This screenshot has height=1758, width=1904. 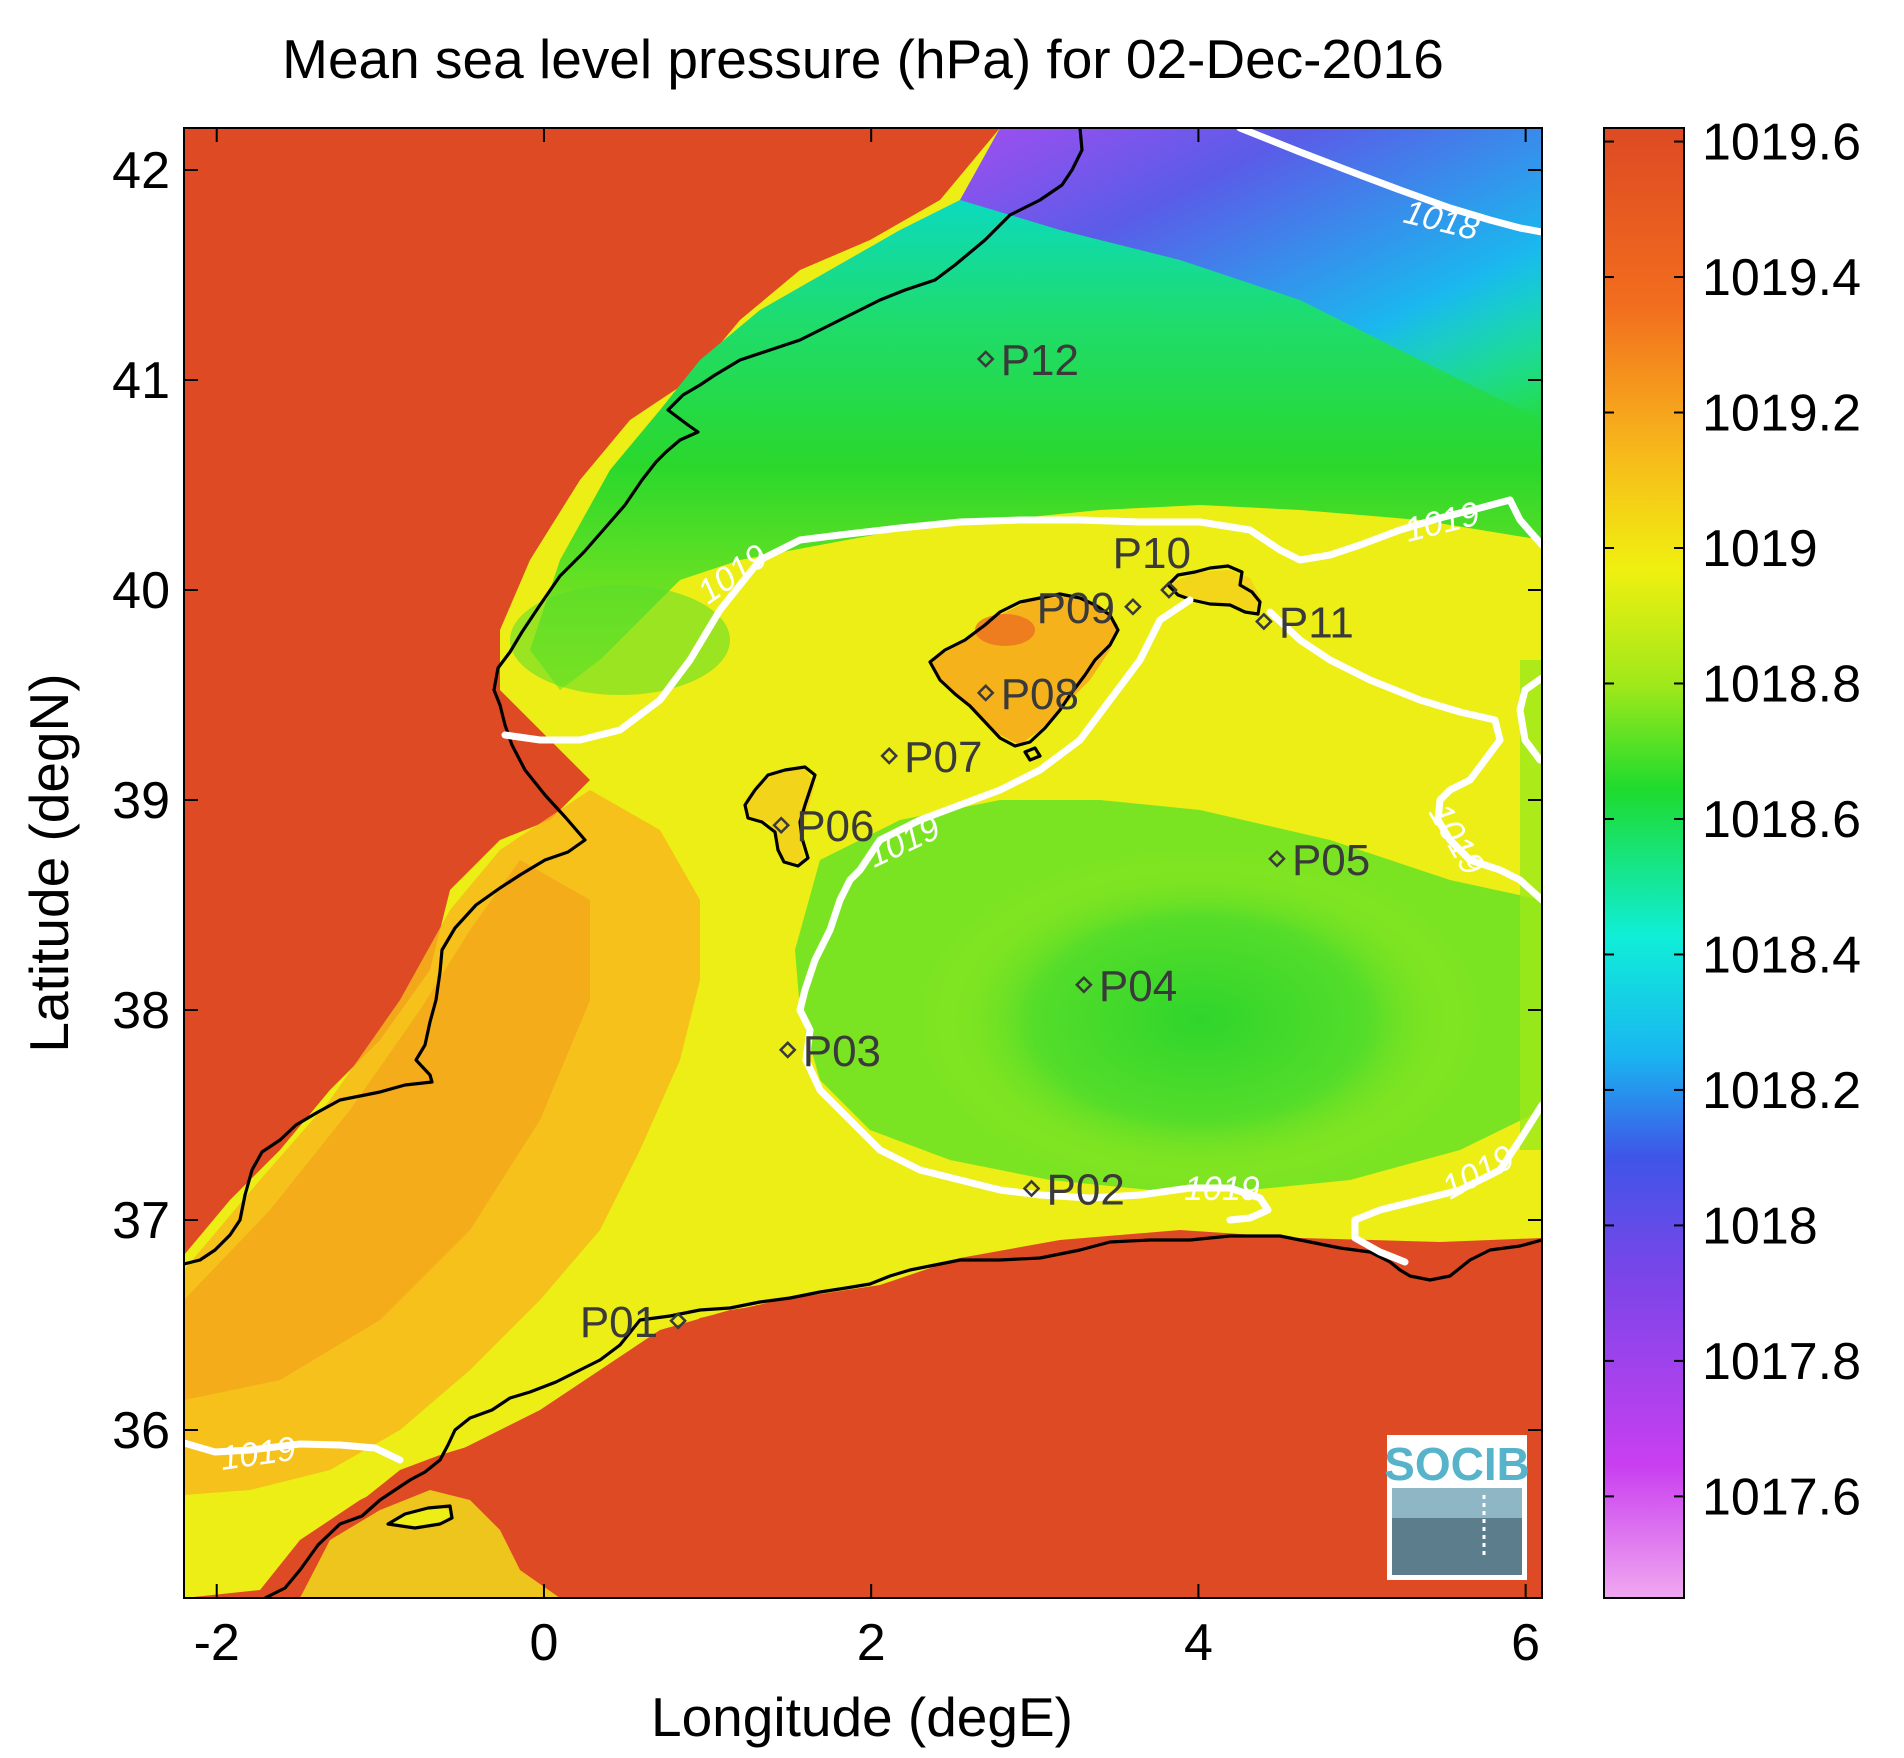 I want to click on contour-1019-channel, so click(x=1529, y=719).